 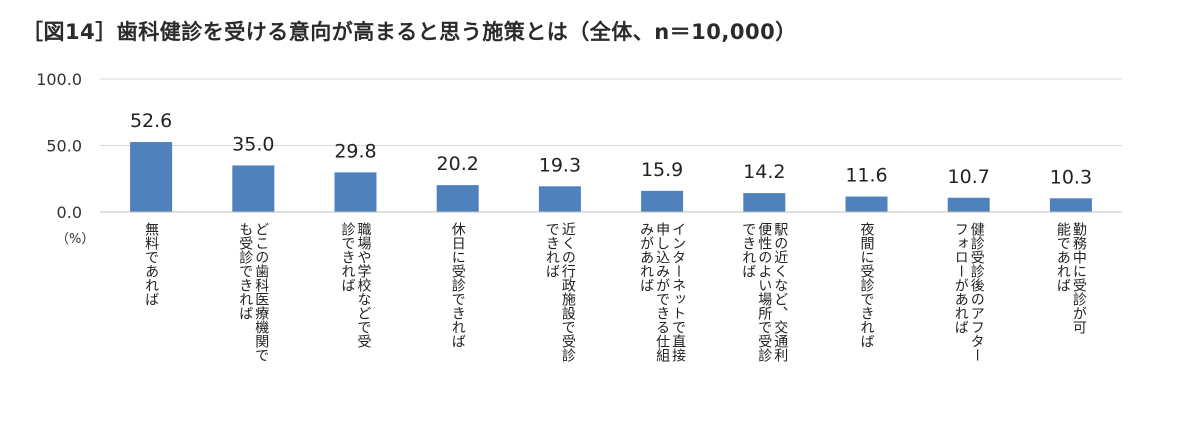 What do you see at coordinates (348, 257) in the screenshot?
I see `category-label: 診できれば` at bounding box center [348, 257].